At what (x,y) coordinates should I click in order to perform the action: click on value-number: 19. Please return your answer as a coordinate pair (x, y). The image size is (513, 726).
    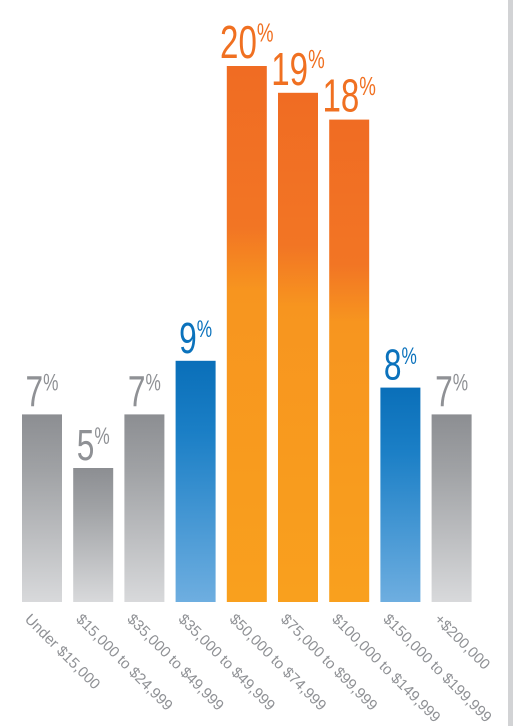
    Looking at the image, I should click on (289, 70).